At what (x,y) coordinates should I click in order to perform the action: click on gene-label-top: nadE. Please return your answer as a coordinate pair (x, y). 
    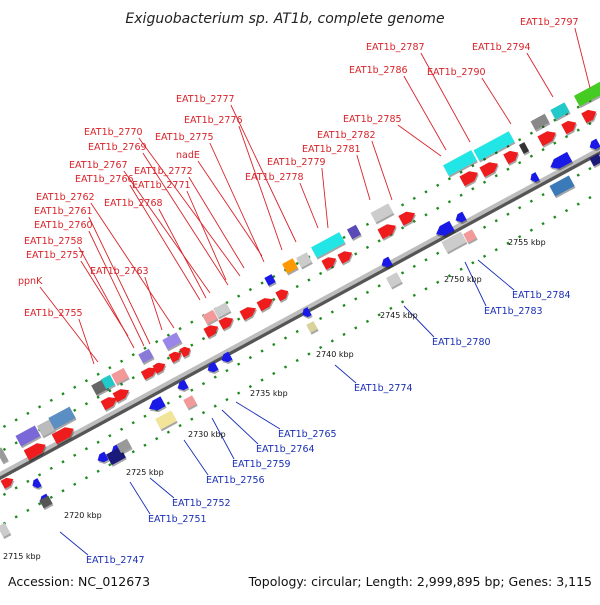
    Looking at the image, I should click on (188, 155).